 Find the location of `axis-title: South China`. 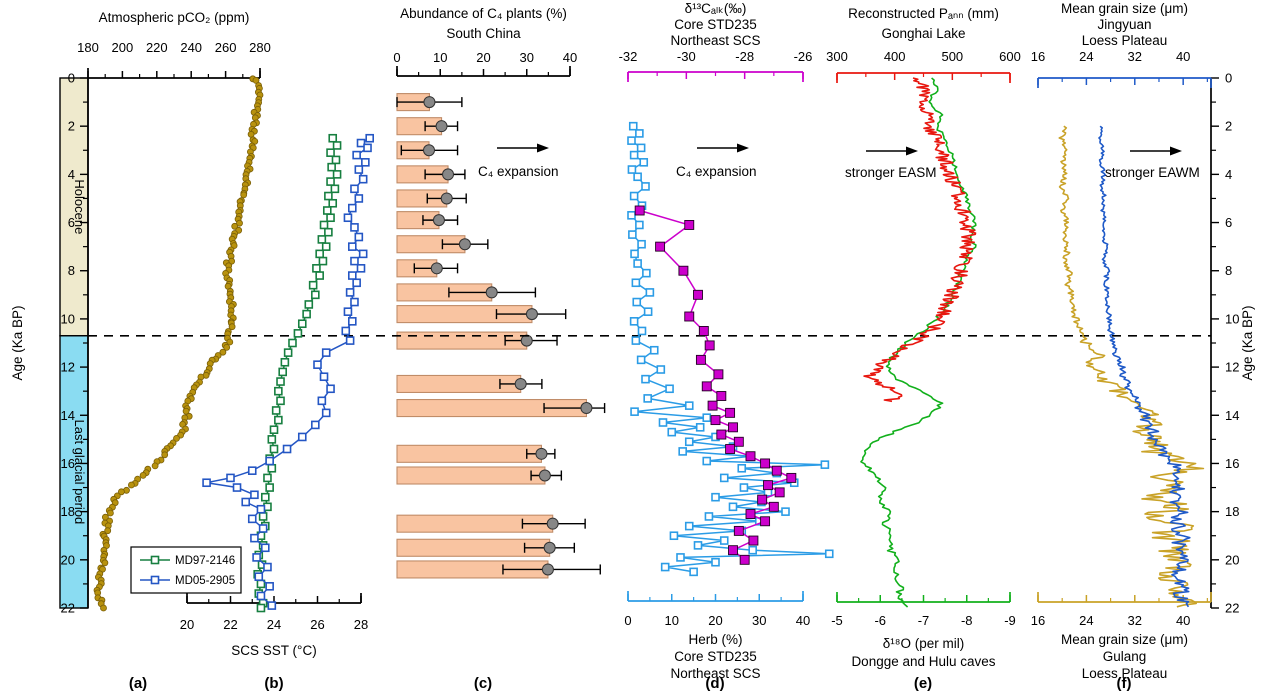

axis-title: South China is located at coordinates (483, 33).